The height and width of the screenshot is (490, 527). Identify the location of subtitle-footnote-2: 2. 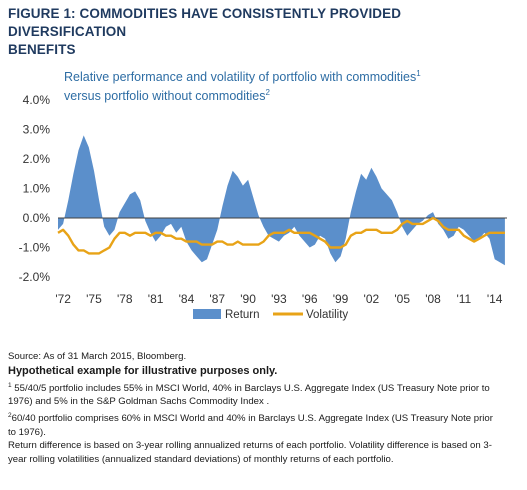
(267, 93).